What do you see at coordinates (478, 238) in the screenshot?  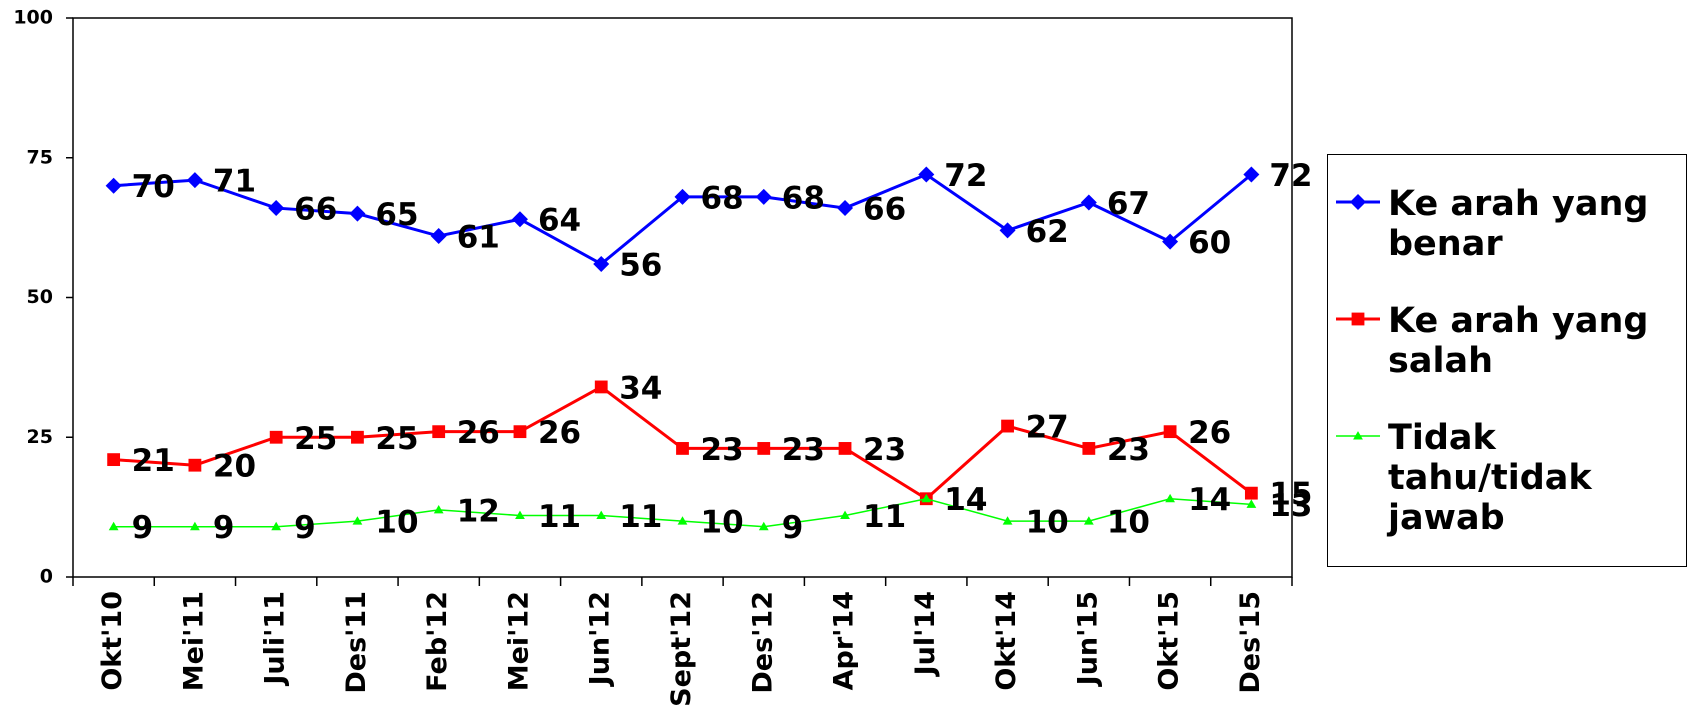 I see `data-label: 61` at bounding box center [478, 238].